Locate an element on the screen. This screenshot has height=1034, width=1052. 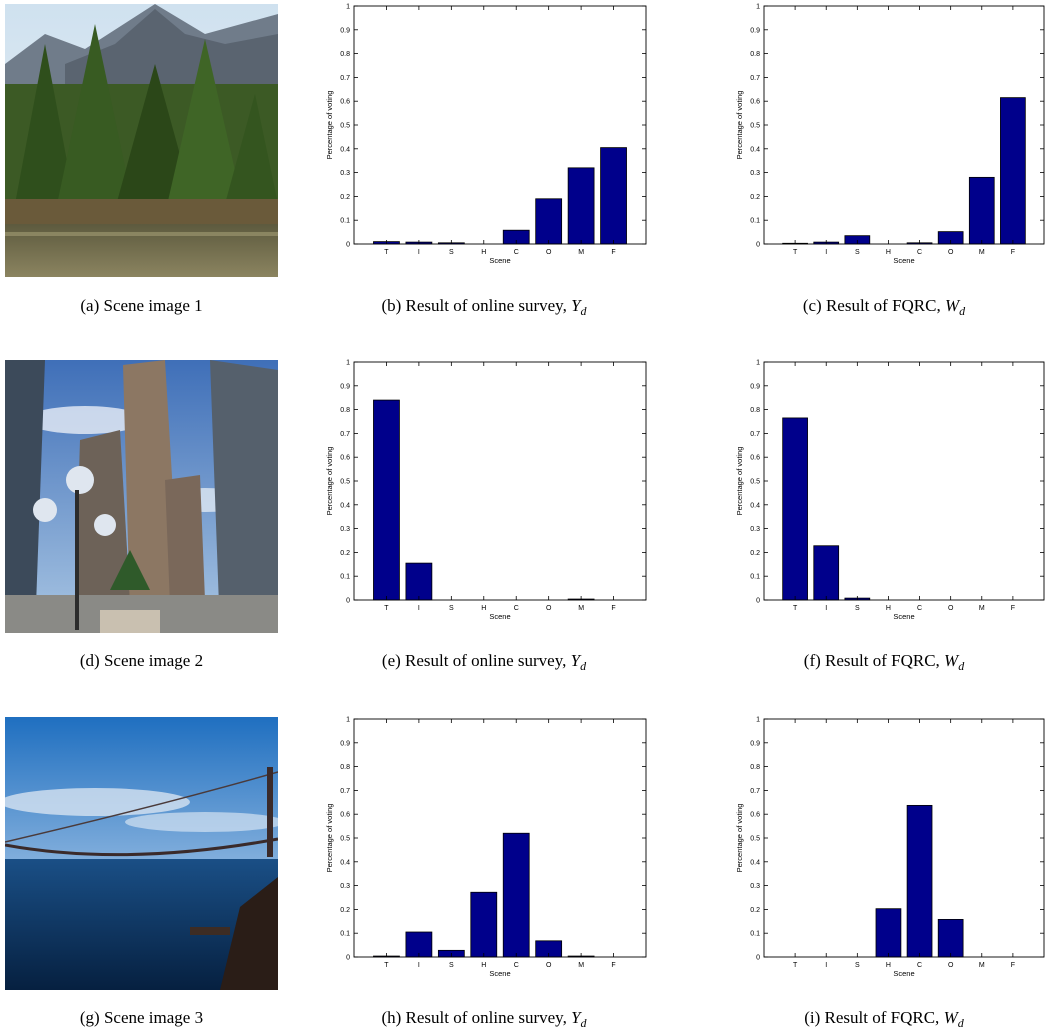
x-tick-label: T is located at coordinates (795, 608).